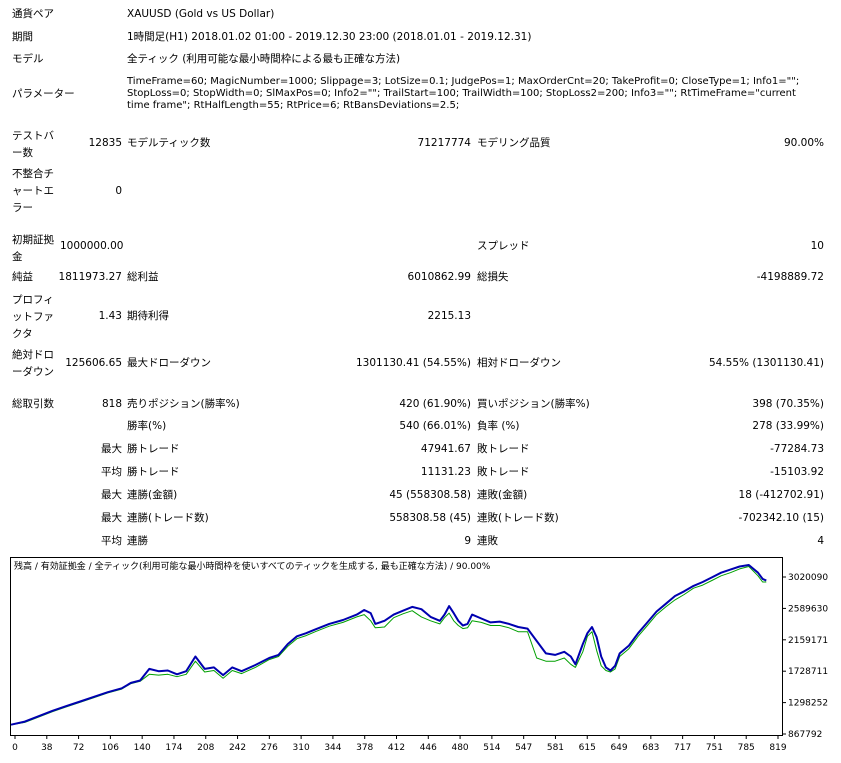 The image size is (841, 763). What do you see at coordinates (396, 748) in the screenshot?
I see `x-tick-label: 412` at bounding box center [396, 748].